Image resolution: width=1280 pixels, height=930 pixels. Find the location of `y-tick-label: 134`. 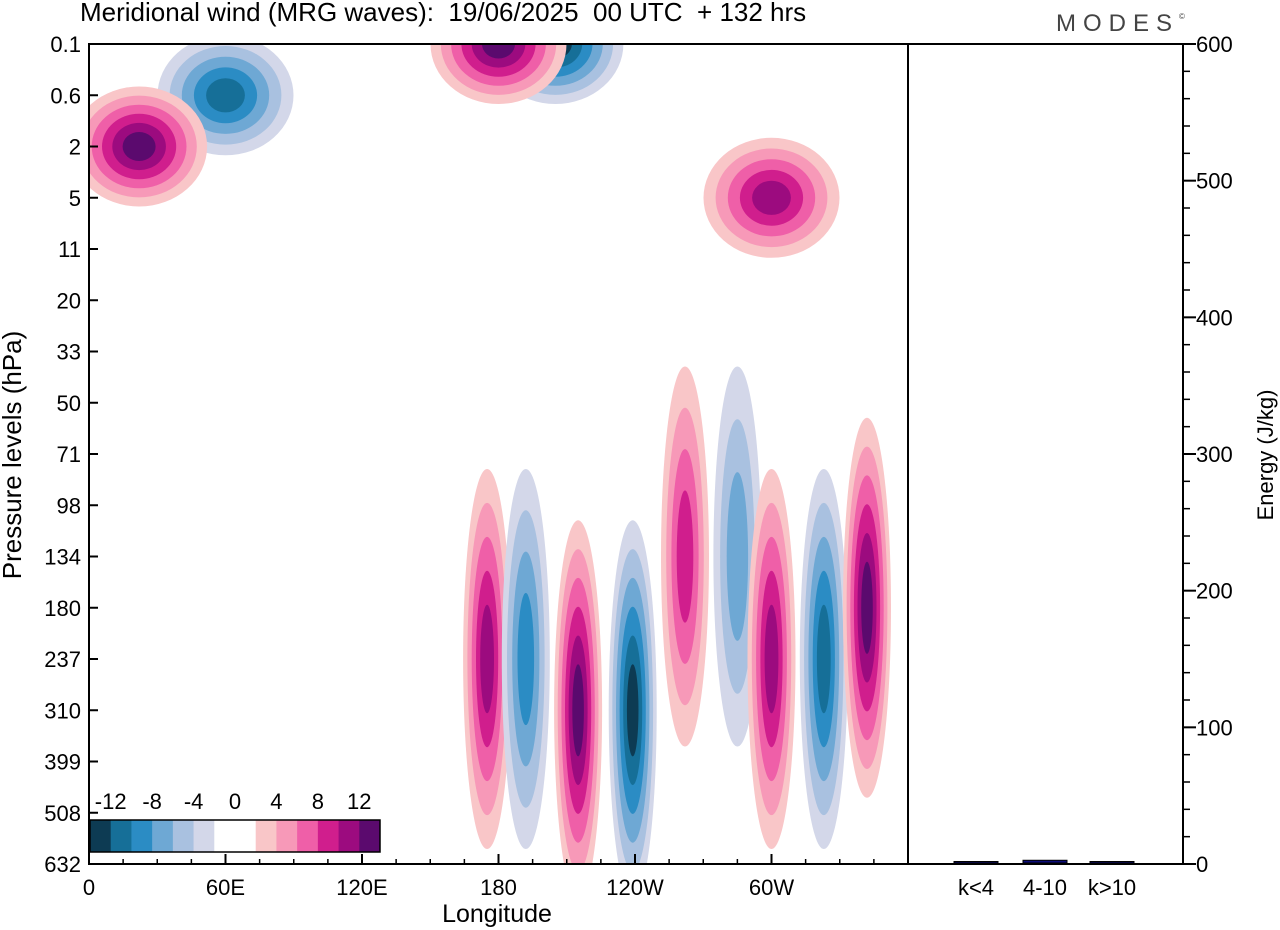

y-tick-label: 134 is located at coordinates (62, 557).